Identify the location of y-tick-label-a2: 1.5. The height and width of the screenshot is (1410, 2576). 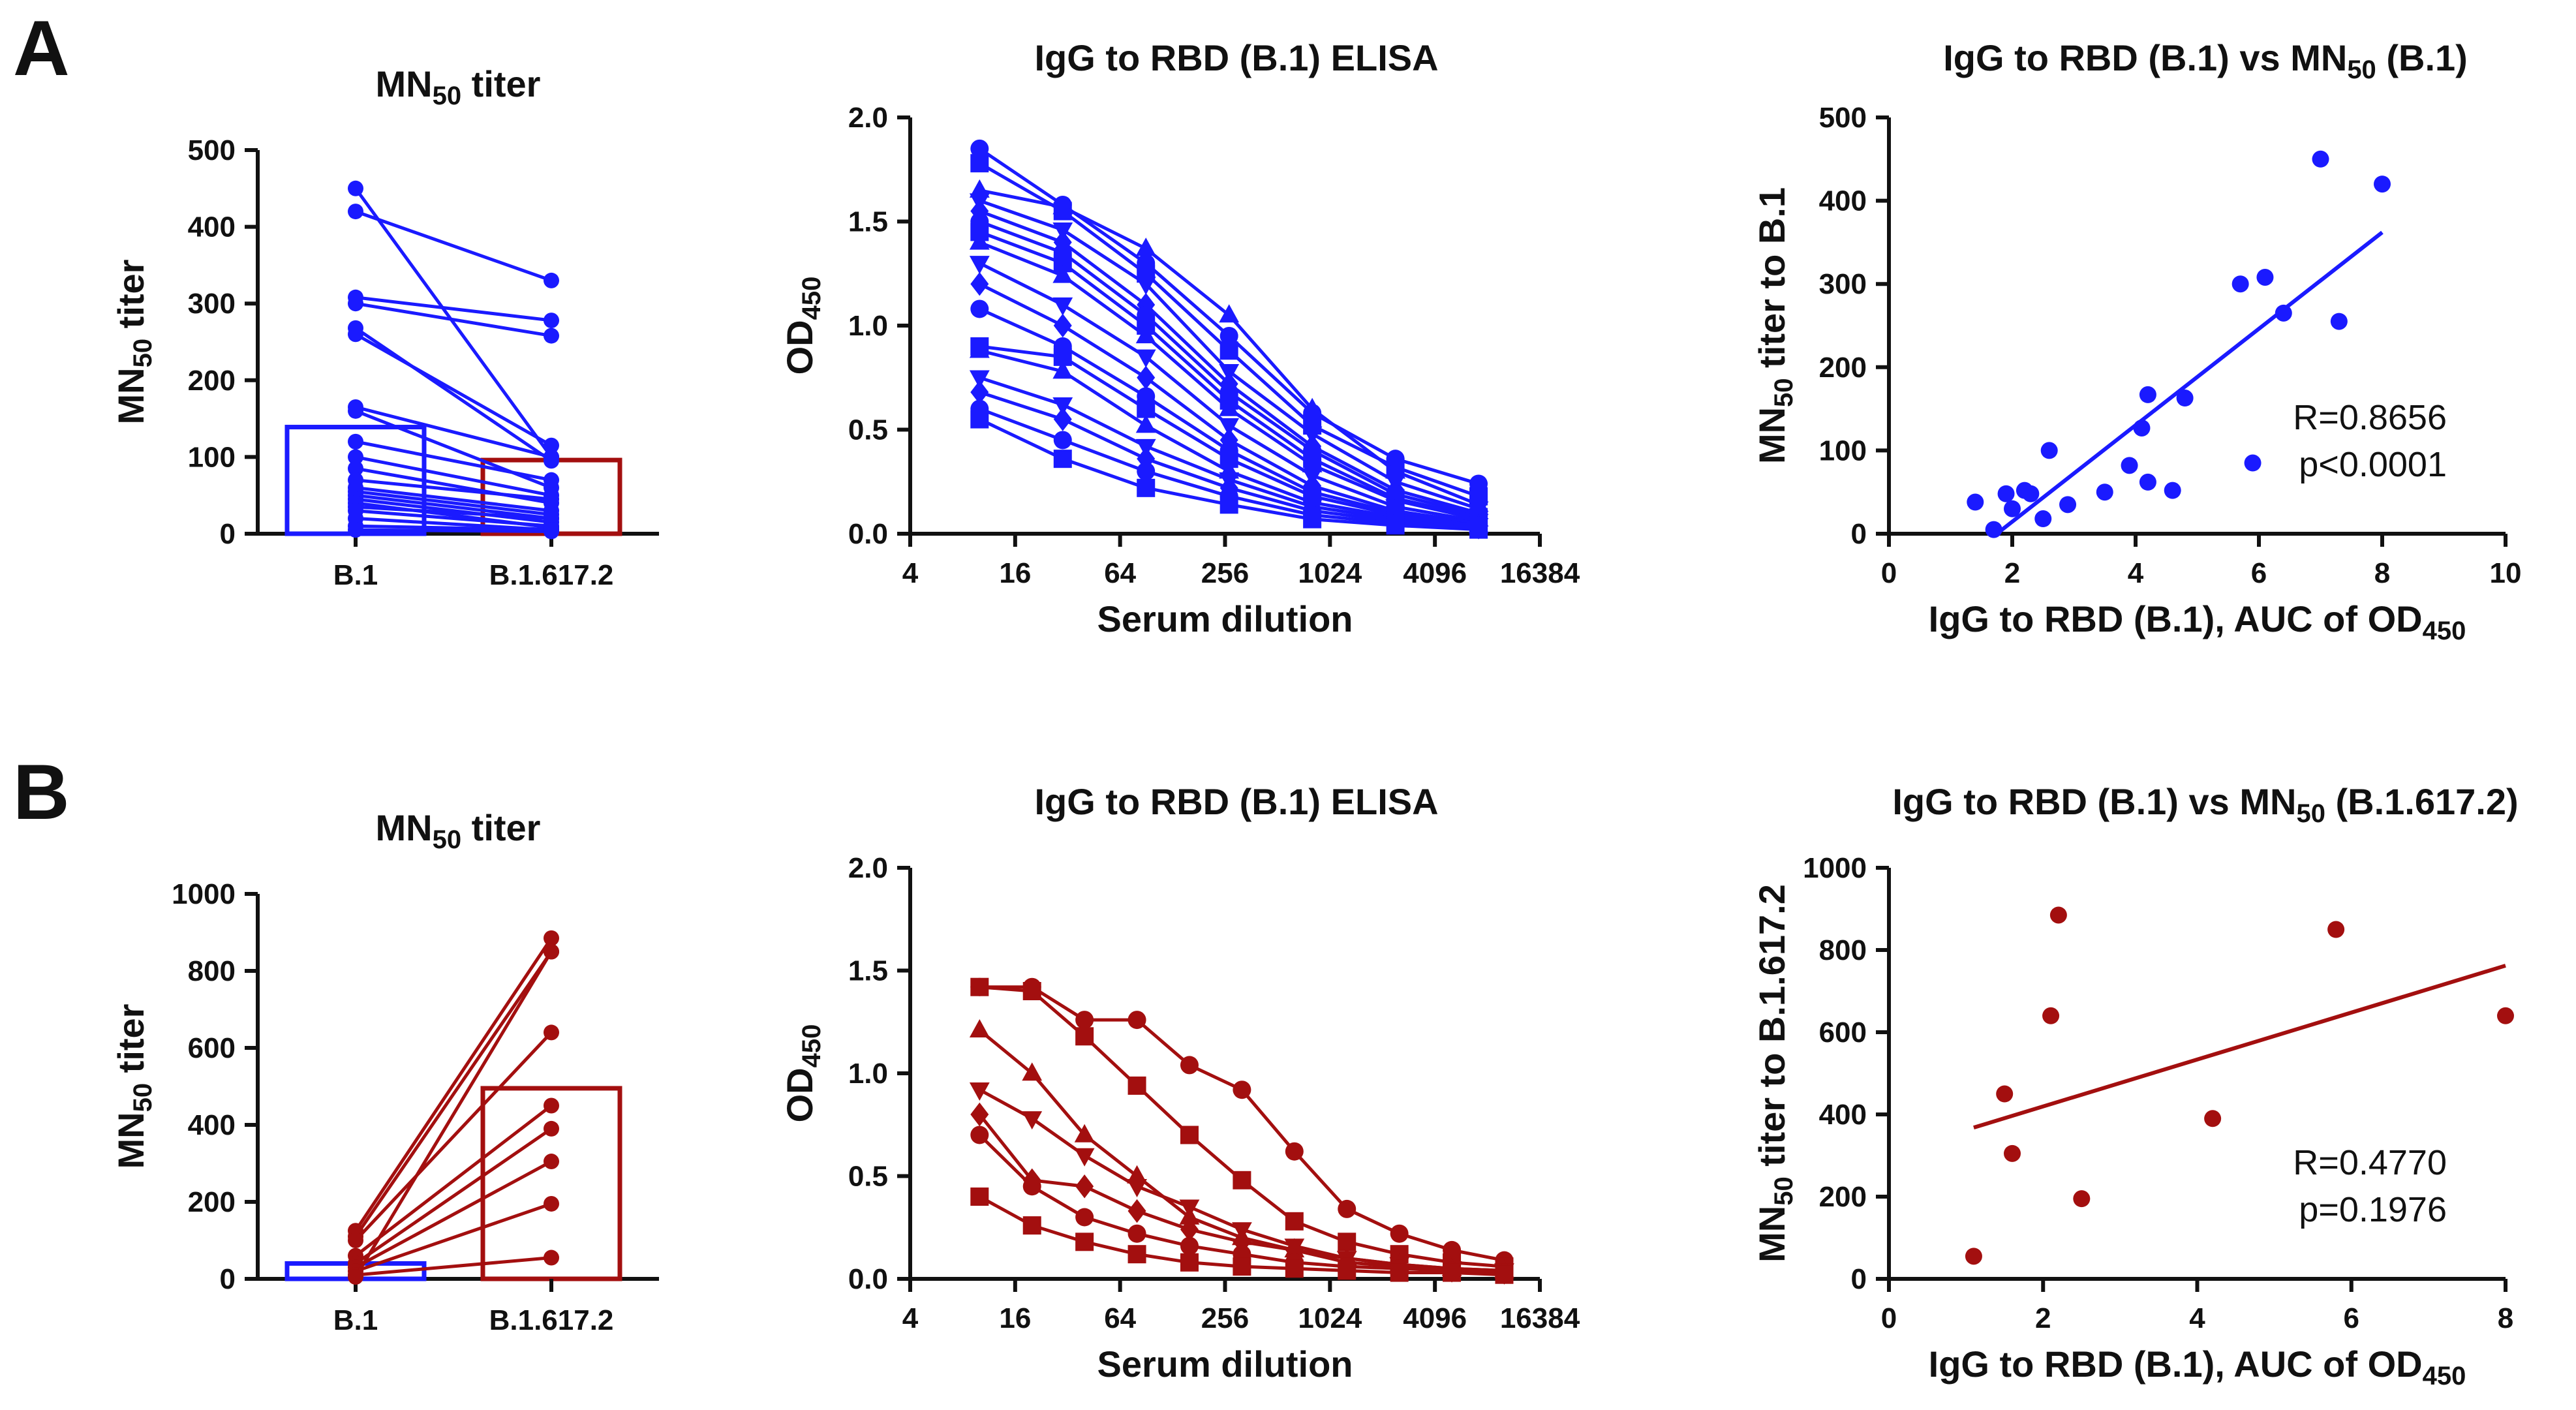
(868, 222).